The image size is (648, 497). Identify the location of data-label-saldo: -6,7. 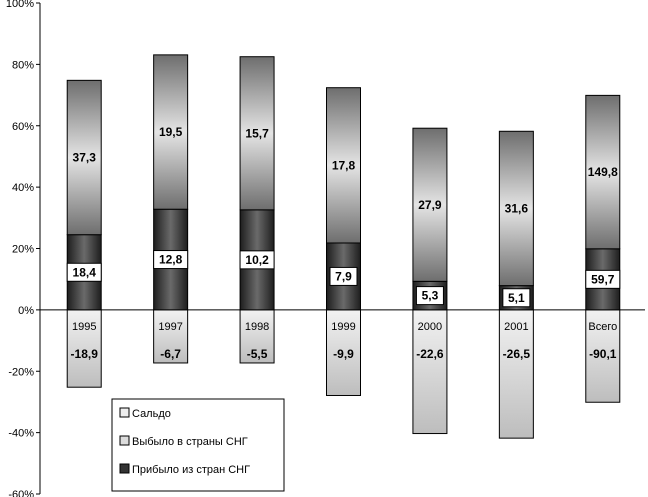
(170, 354).